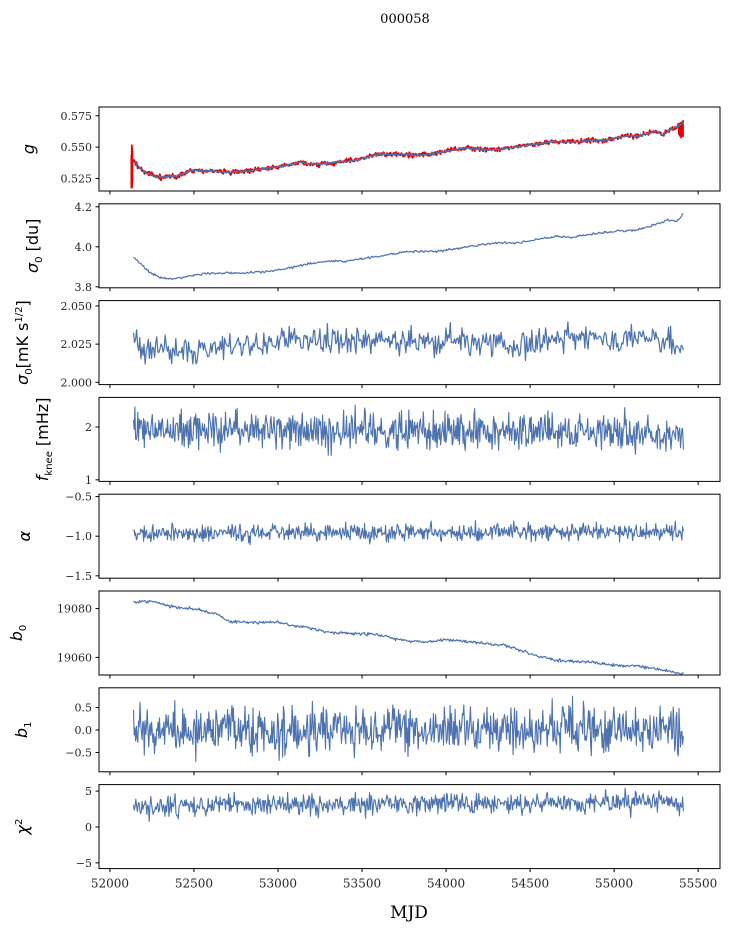 This screenshot has height=944, width=729. I want to click on y-axis-label-fknee: fknee [mHz], so click(44, 440).